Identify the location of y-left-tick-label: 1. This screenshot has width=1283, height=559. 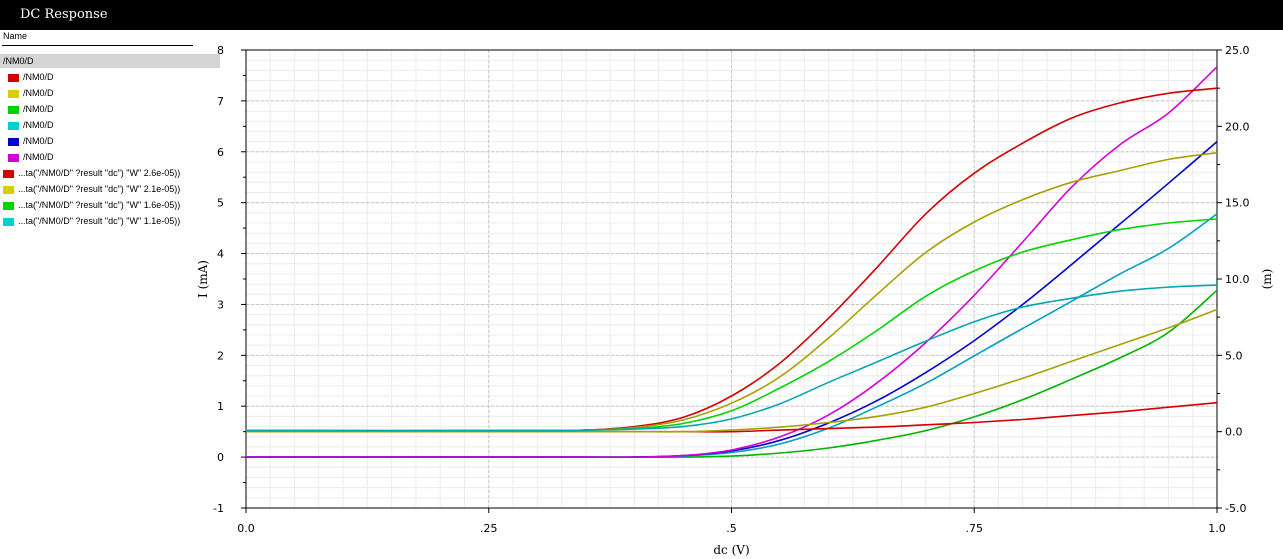
(220, 406).